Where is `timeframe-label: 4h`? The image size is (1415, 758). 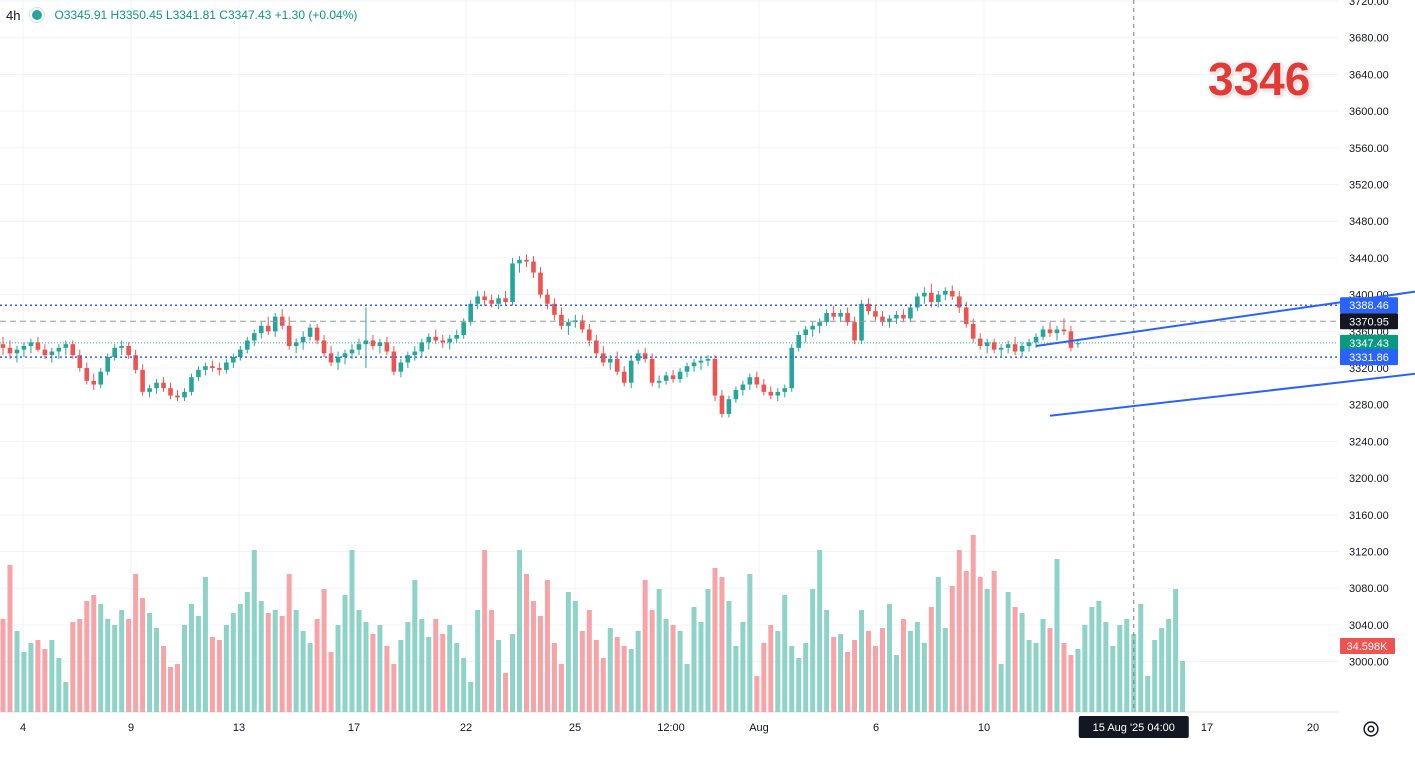
timeframe-label: 4h is located at coordinates (13, 15).